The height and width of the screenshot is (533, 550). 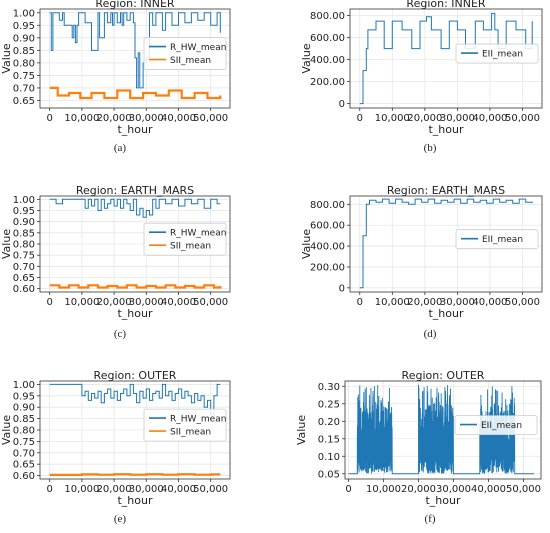 What do you see at coordinates (327, 82) in the screenshot?
I see `panel-1-ytick-label-1: 200.00` at bounding box center [327, 82].